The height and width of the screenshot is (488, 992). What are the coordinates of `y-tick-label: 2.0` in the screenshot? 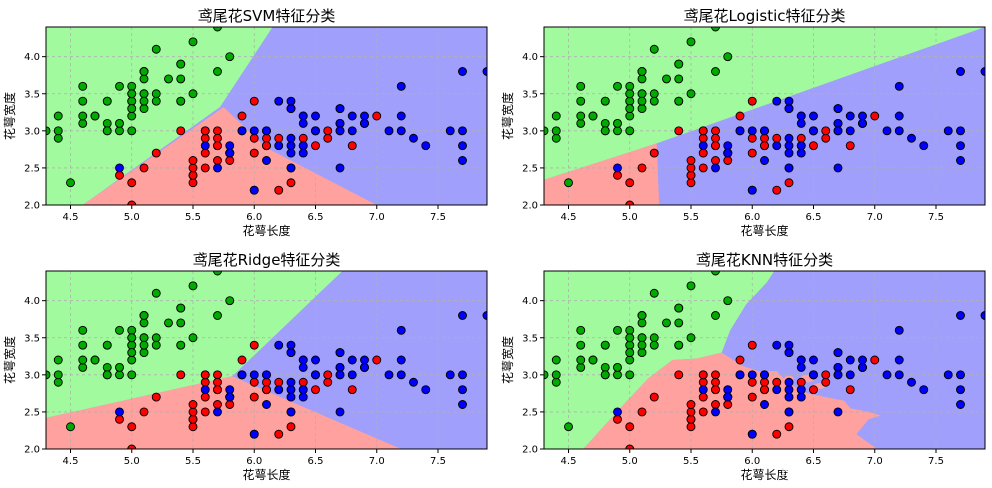 It's located at (530, 450).